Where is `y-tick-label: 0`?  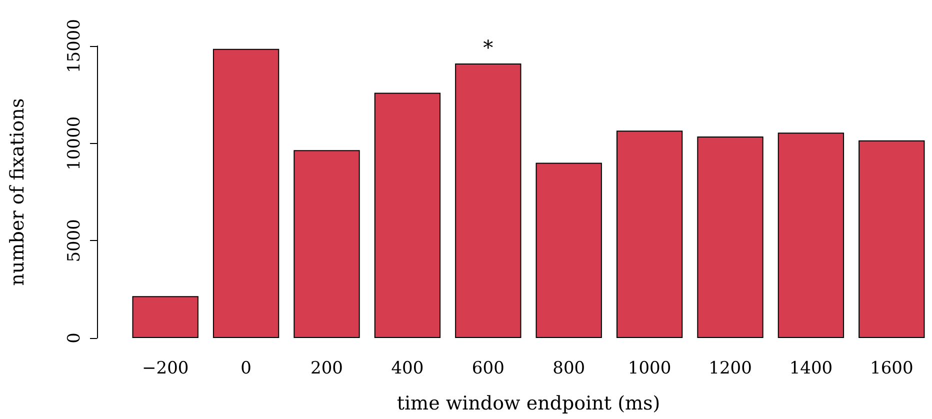 y-tick-label: 0 is located at coordinates (74, 338).